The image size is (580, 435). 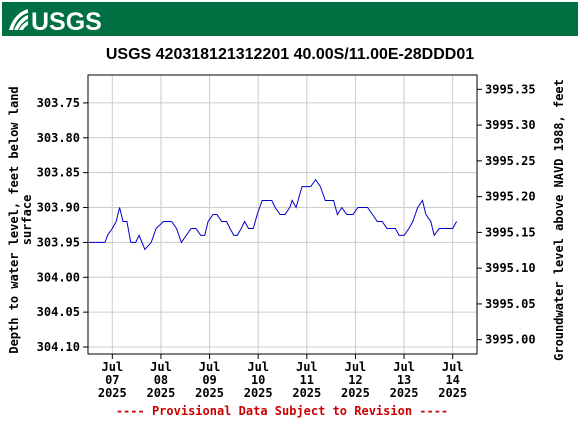 What do you see at coordinates (161, 380) in the screenshot?
I see `x-tick-label: 08` at bounding box center [161, 380].